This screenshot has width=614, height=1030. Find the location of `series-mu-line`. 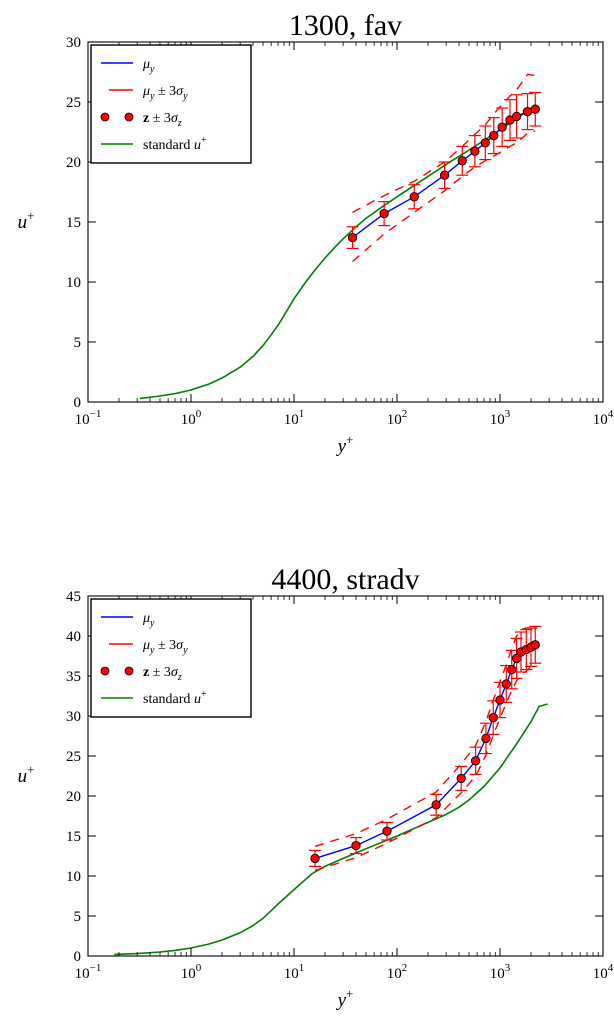

series-mu-line is located at coordinates (425, 752).